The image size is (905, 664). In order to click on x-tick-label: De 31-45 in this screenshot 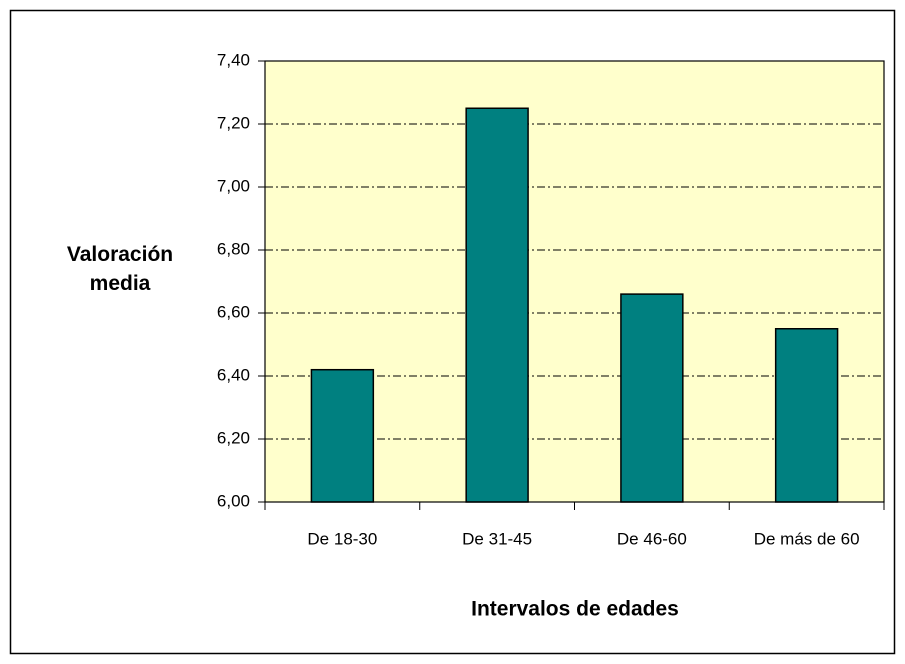, I will do `click(497, 538)`.